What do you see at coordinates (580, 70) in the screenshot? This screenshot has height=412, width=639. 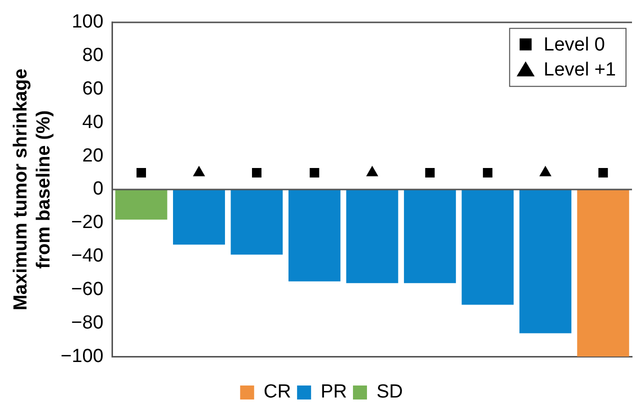 I see `legend-label: Level +1` at bounding box center [580, 70].